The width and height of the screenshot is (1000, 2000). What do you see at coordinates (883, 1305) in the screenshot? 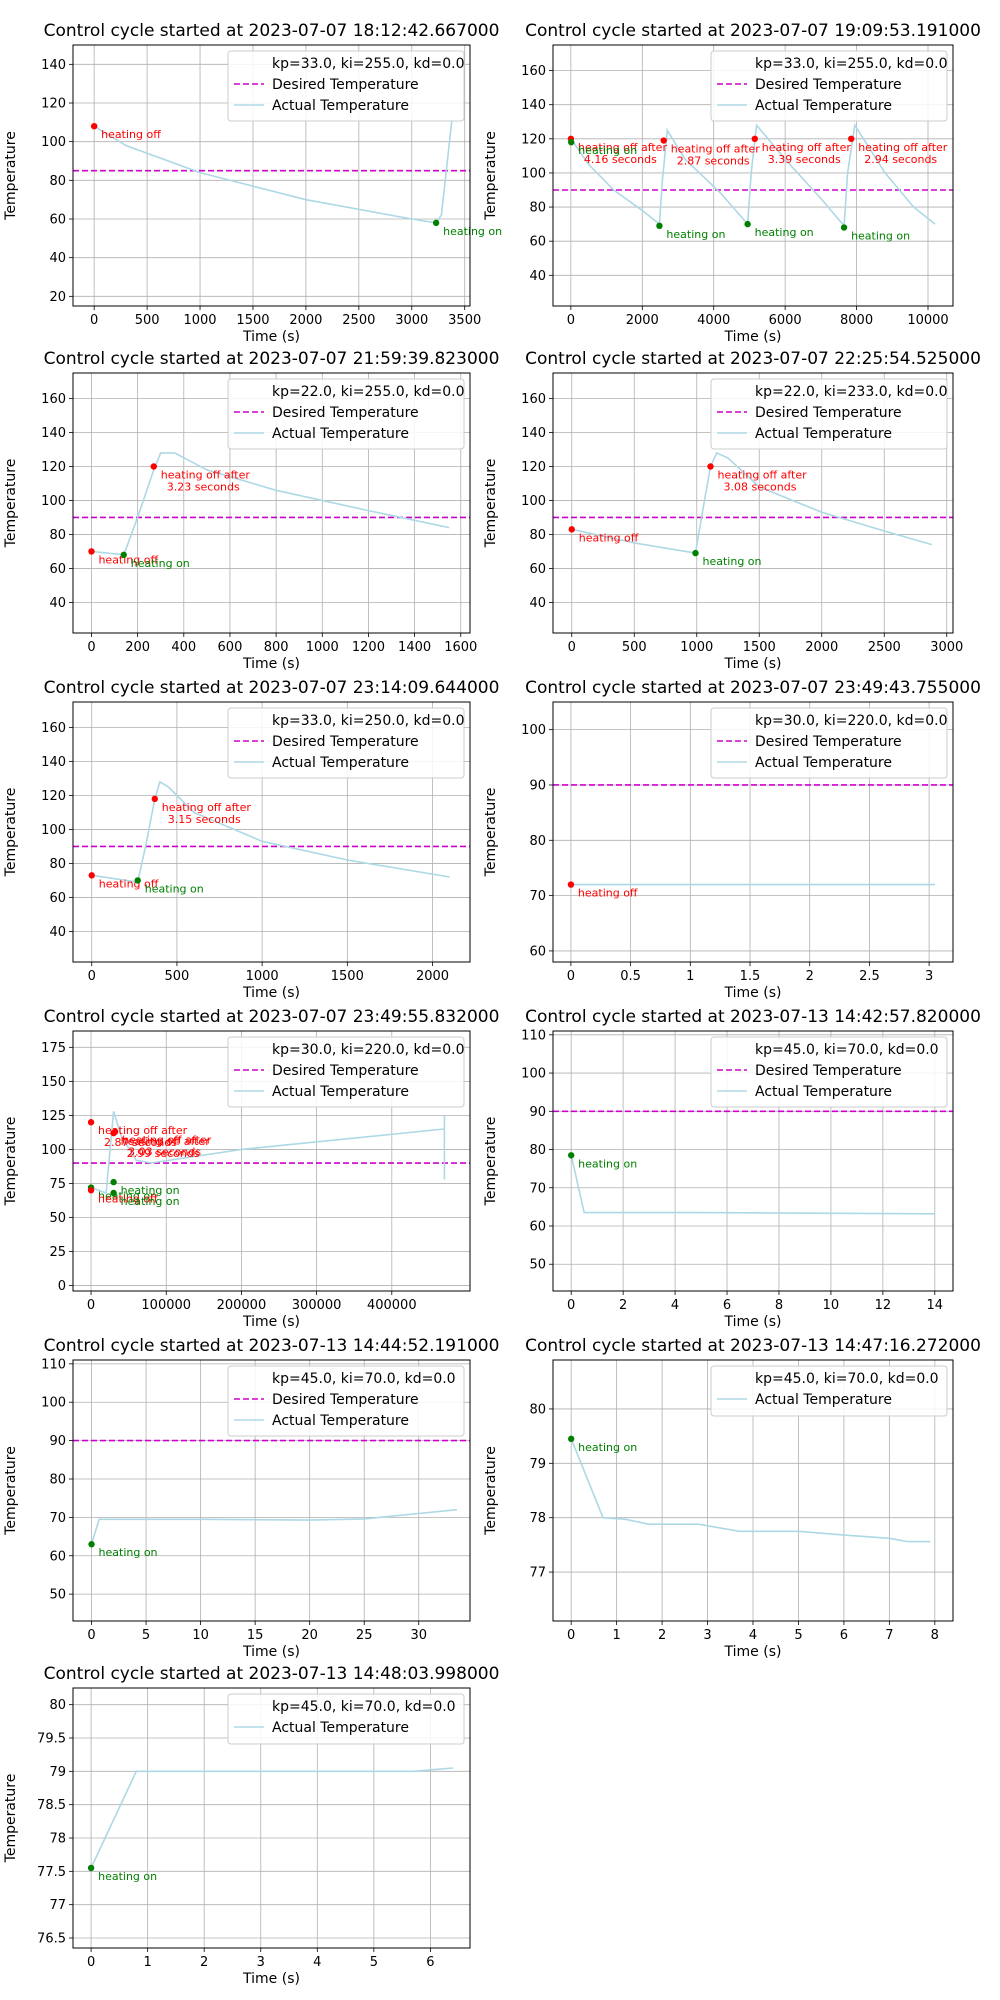
I see `x-tick-label: 12` at bounding box center [883, 1305].